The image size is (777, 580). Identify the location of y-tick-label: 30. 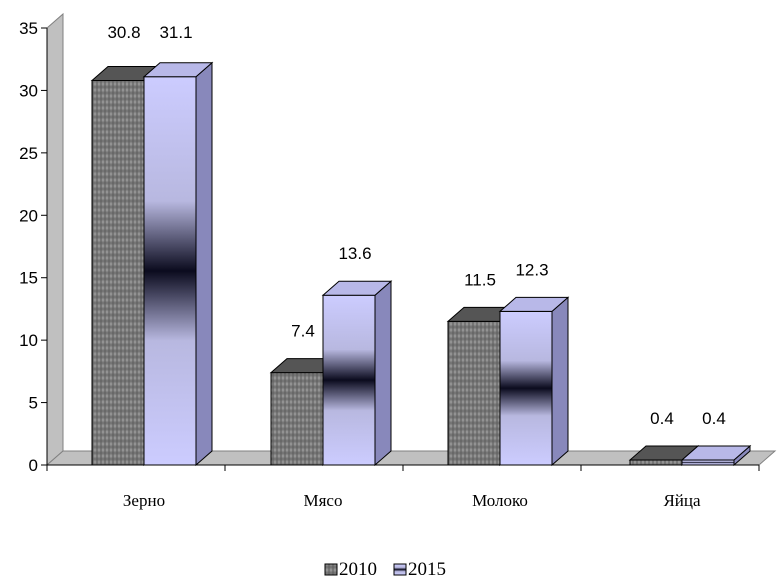
(28, 90).